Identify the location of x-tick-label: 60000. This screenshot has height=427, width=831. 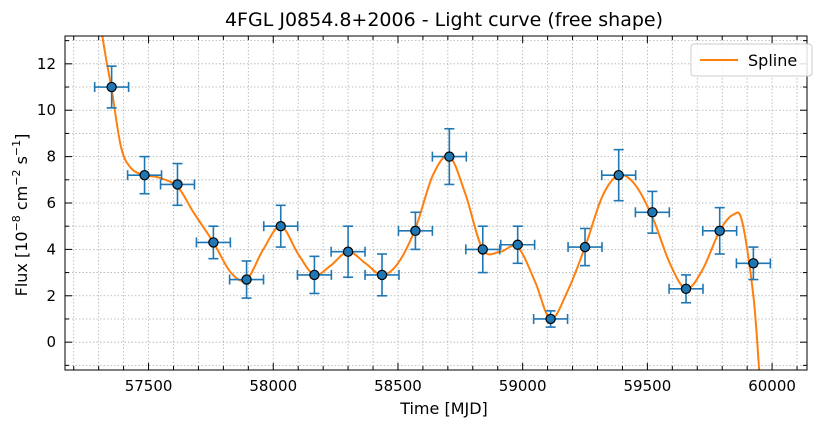
(772, 386).